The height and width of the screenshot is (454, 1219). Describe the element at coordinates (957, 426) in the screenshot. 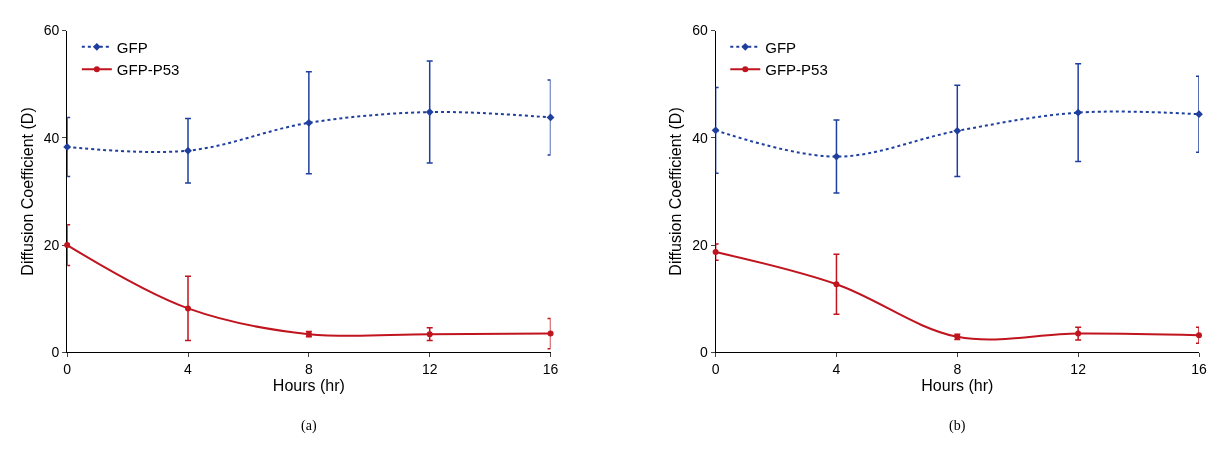

I see `text: (b)` at that location.